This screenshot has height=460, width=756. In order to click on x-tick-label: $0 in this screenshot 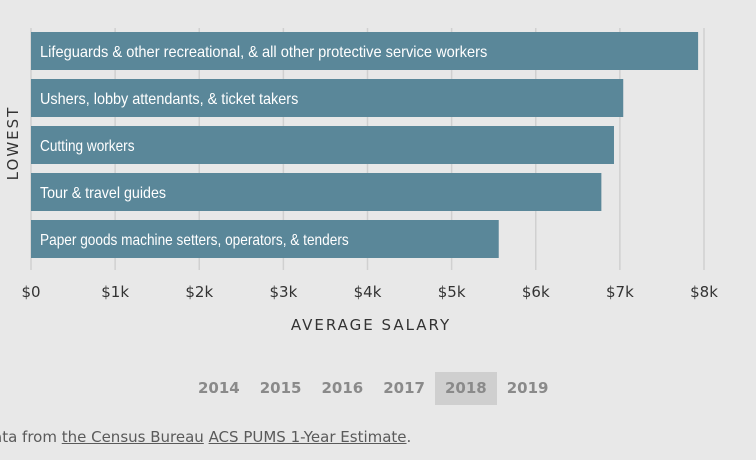, I will do `click(30, 292)`.